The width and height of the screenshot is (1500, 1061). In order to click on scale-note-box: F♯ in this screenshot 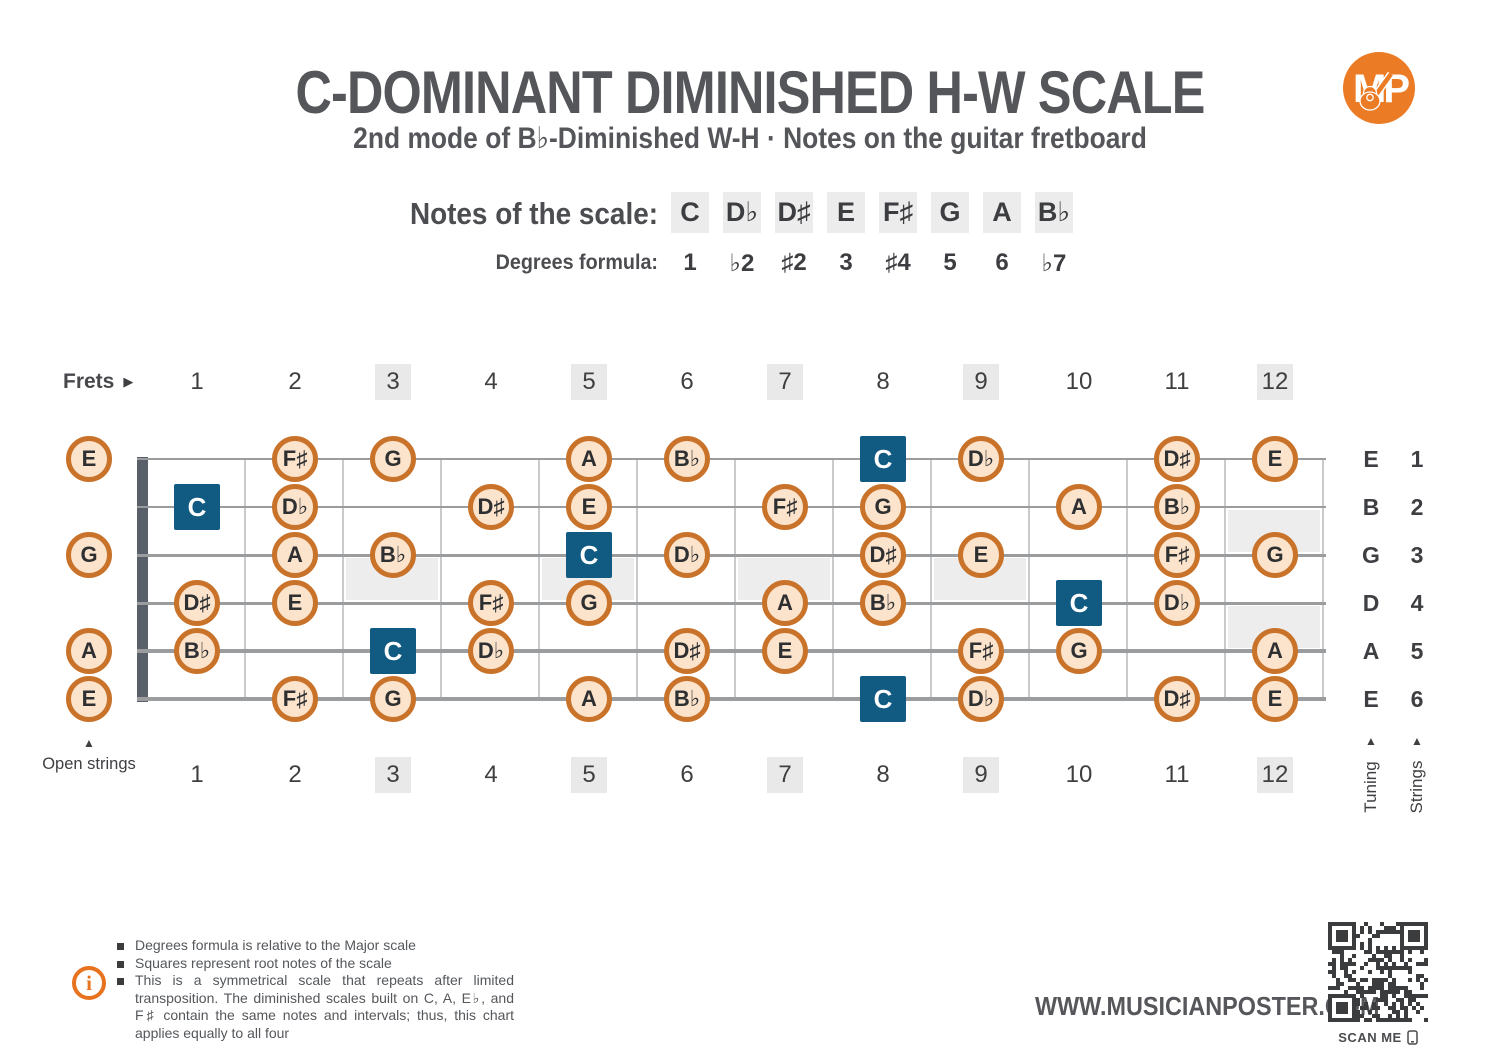, I will do `click(898, 212)`.